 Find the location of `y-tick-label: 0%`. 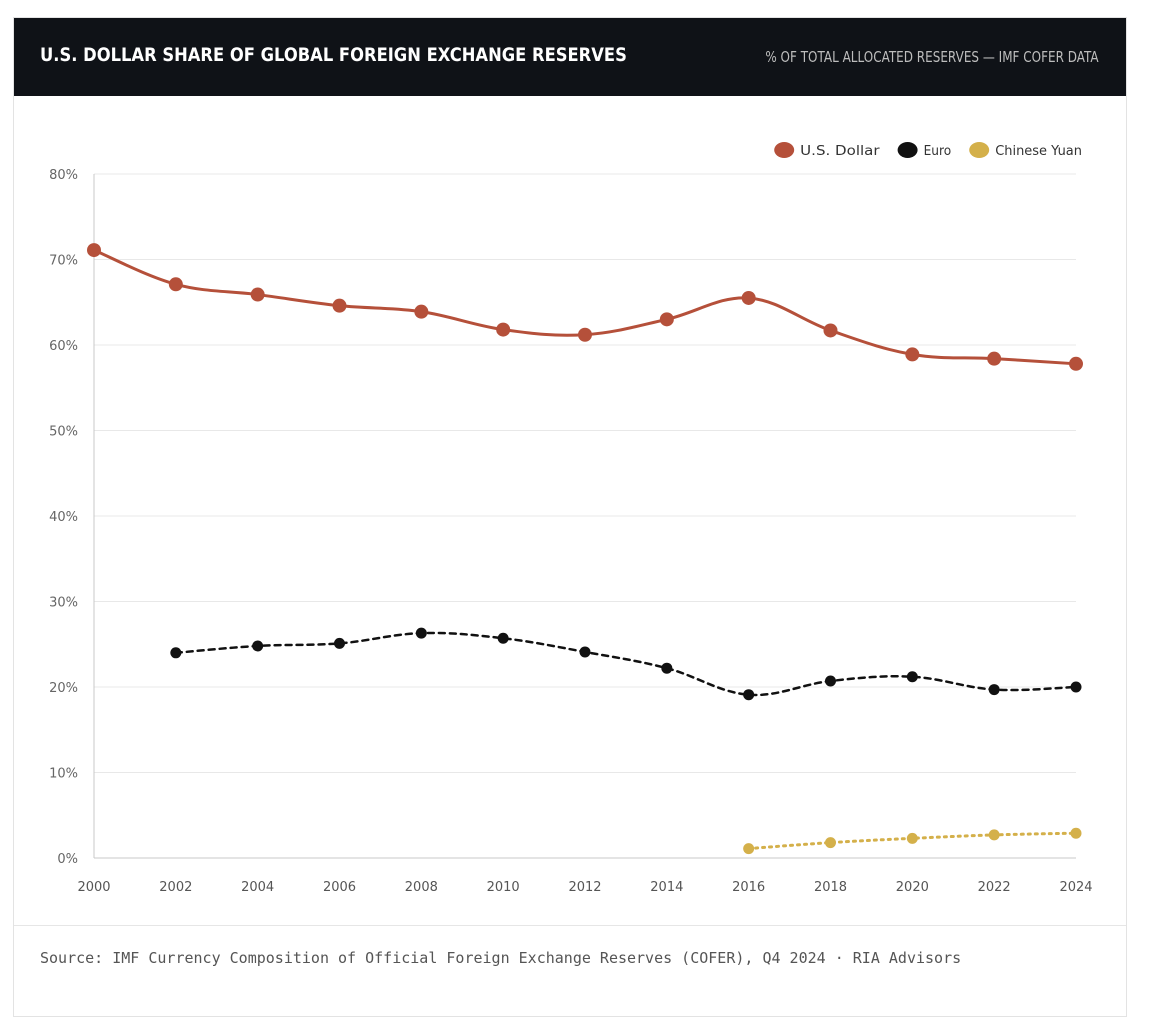

y-tick-label: 0% is located at coordinates (67, 859).